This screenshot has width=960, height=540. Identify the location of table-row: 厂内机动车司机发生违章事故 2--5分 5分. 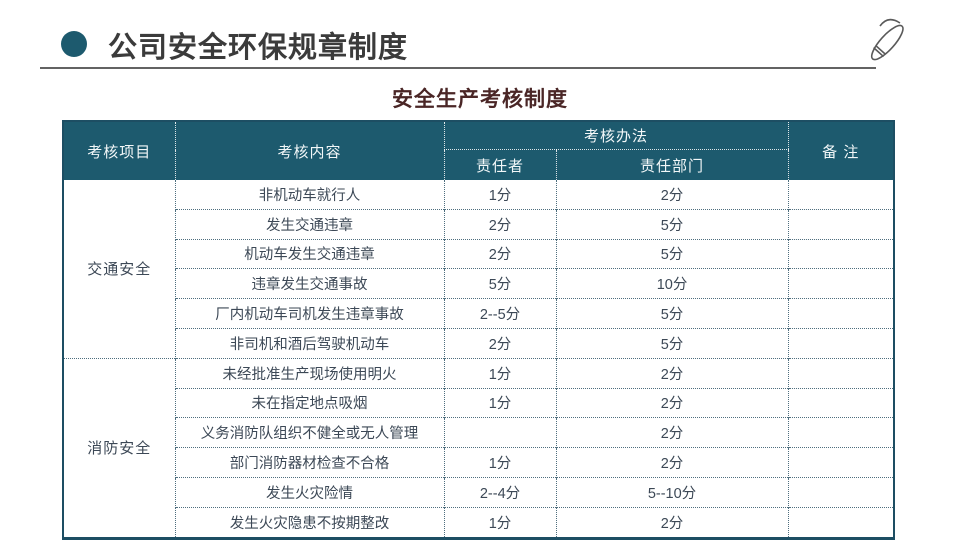
(479, 313).